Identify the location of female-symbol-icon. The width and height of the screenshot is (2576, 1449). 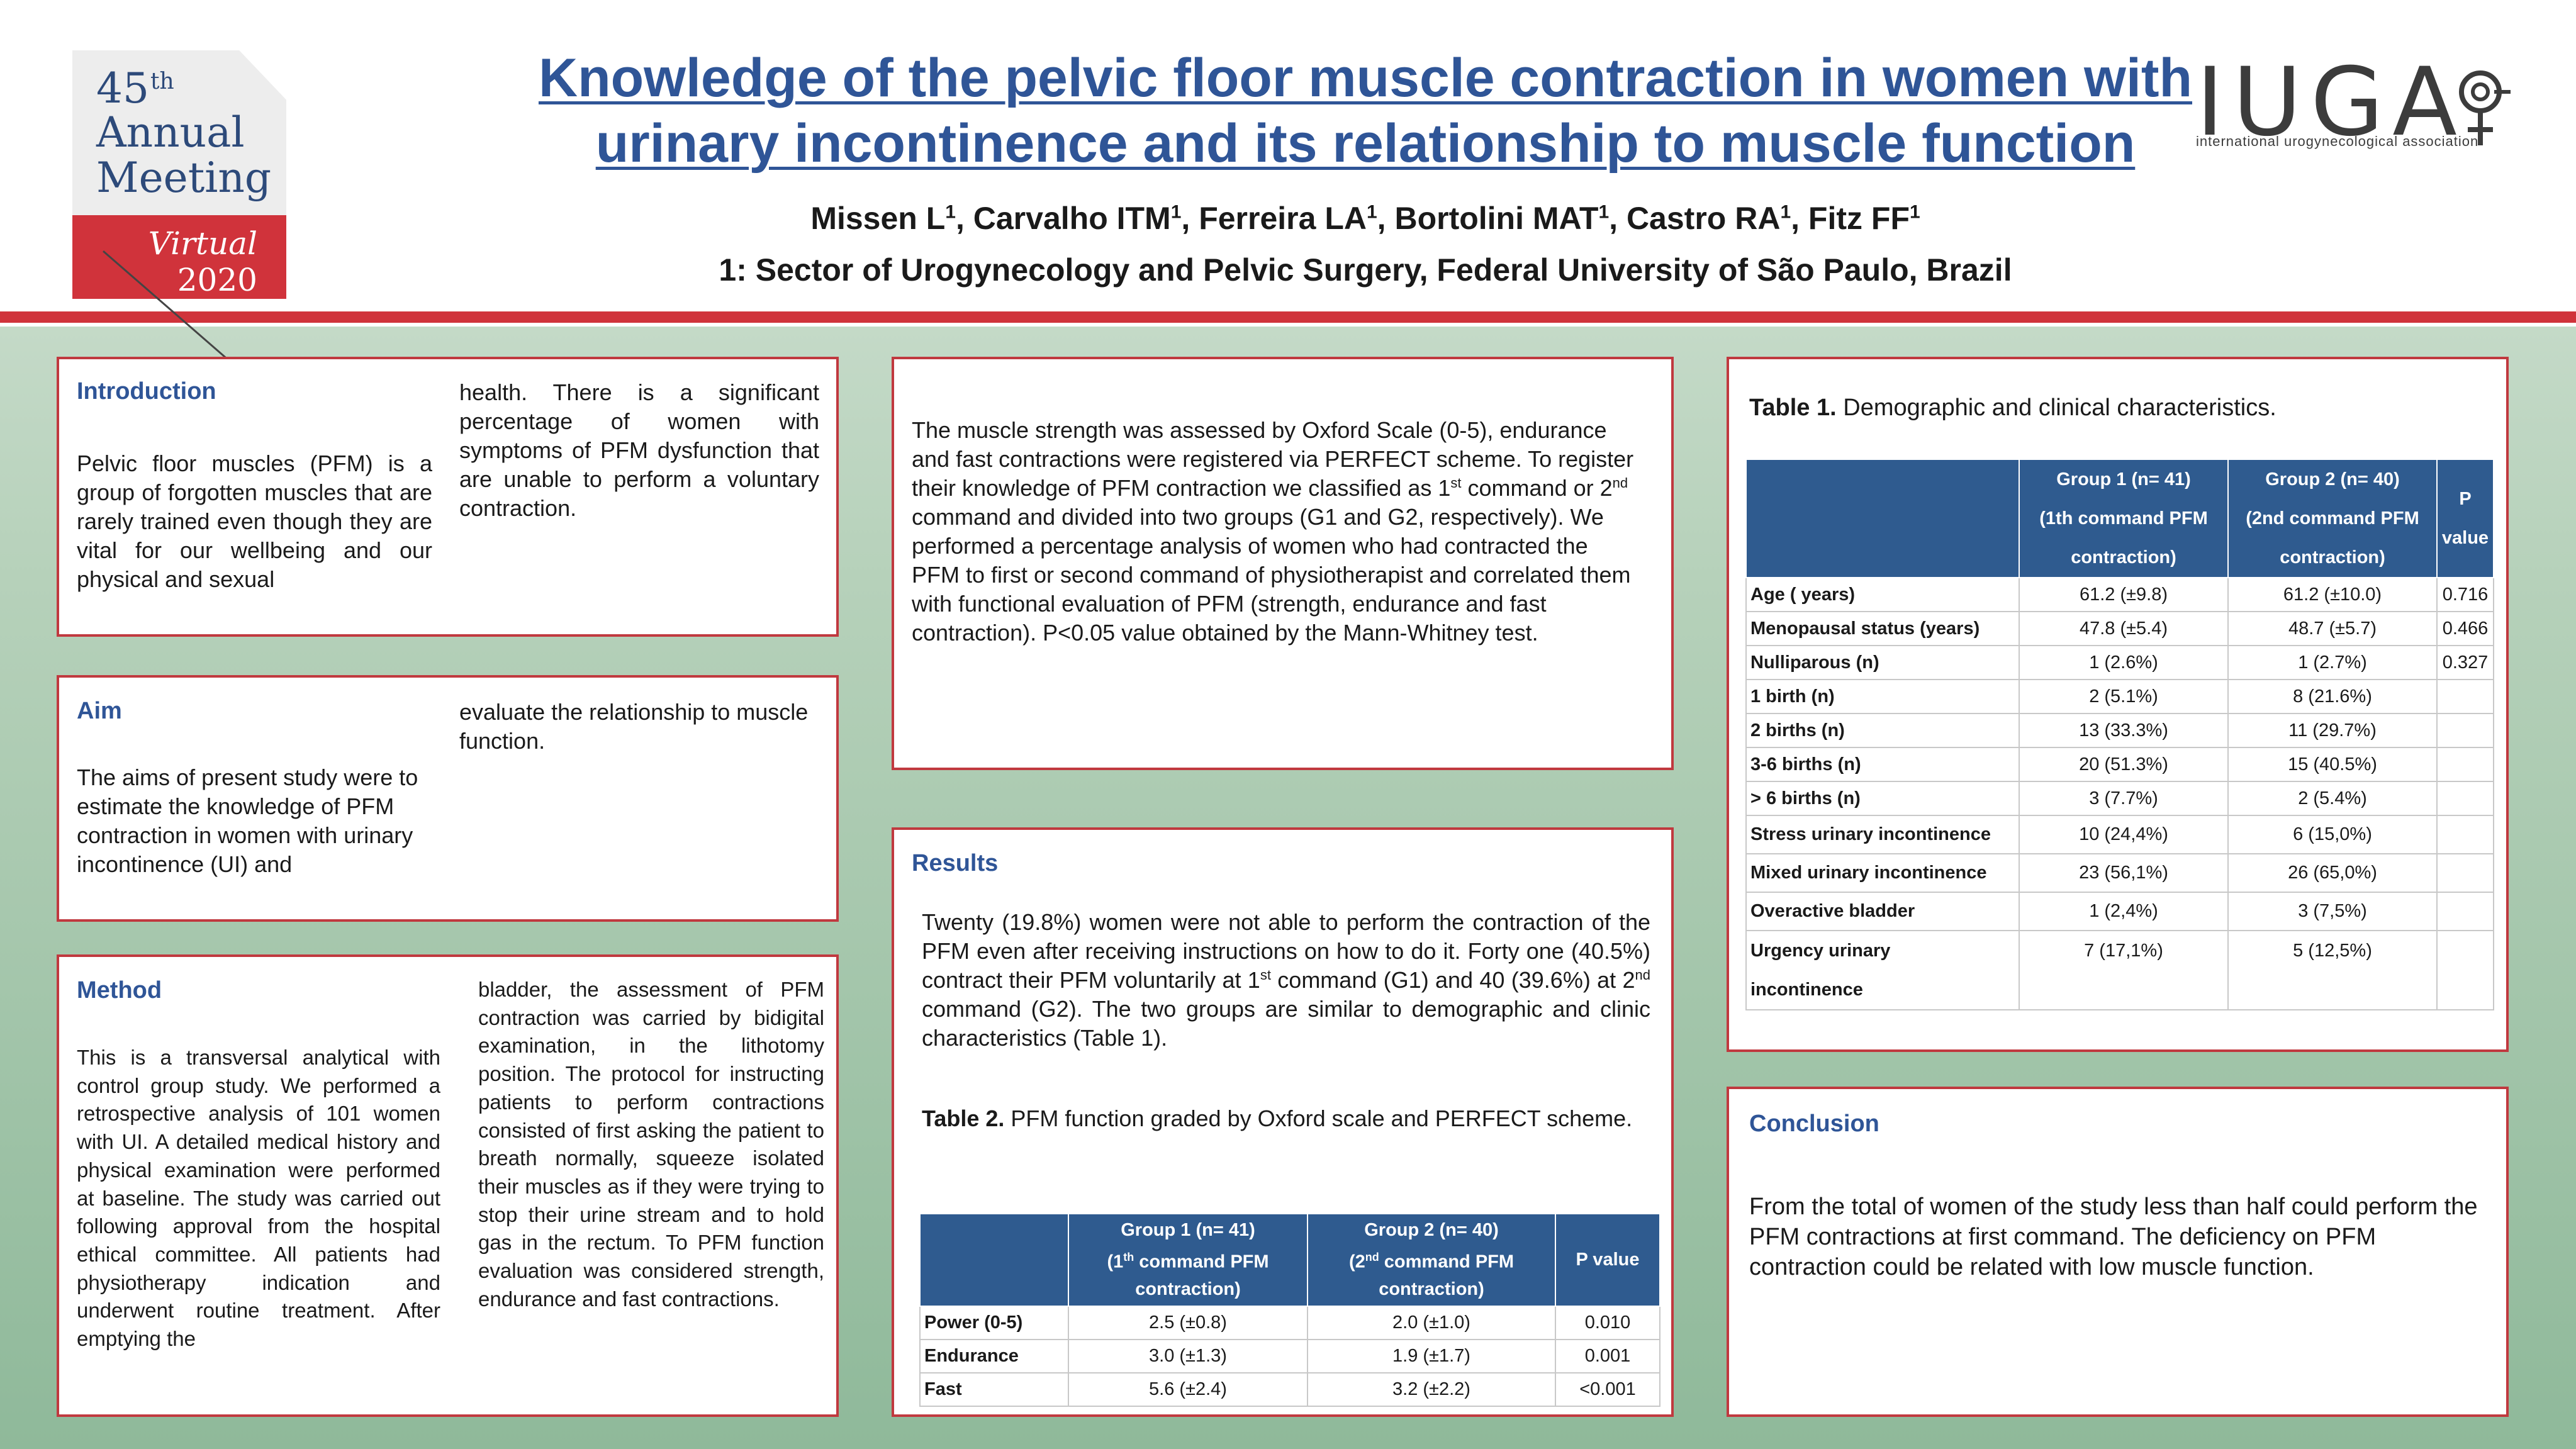
(2485, 107).